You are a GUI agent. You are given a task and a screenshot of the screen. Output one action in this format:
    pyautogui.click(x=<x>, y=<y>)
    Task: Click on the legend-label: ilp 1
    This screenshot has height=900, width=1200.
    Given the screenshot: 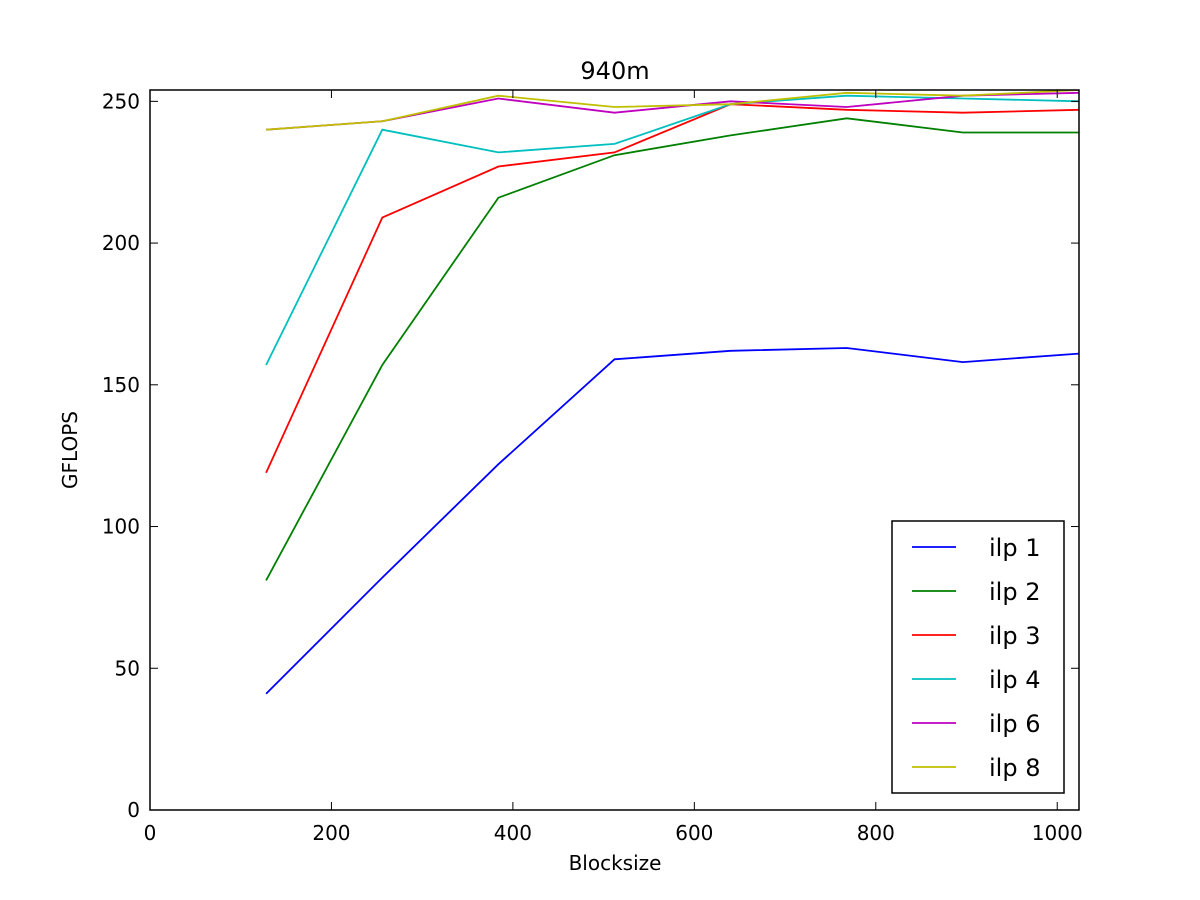 What is the action you would take?
    pyautogui.click(x=1014, y=548)
    